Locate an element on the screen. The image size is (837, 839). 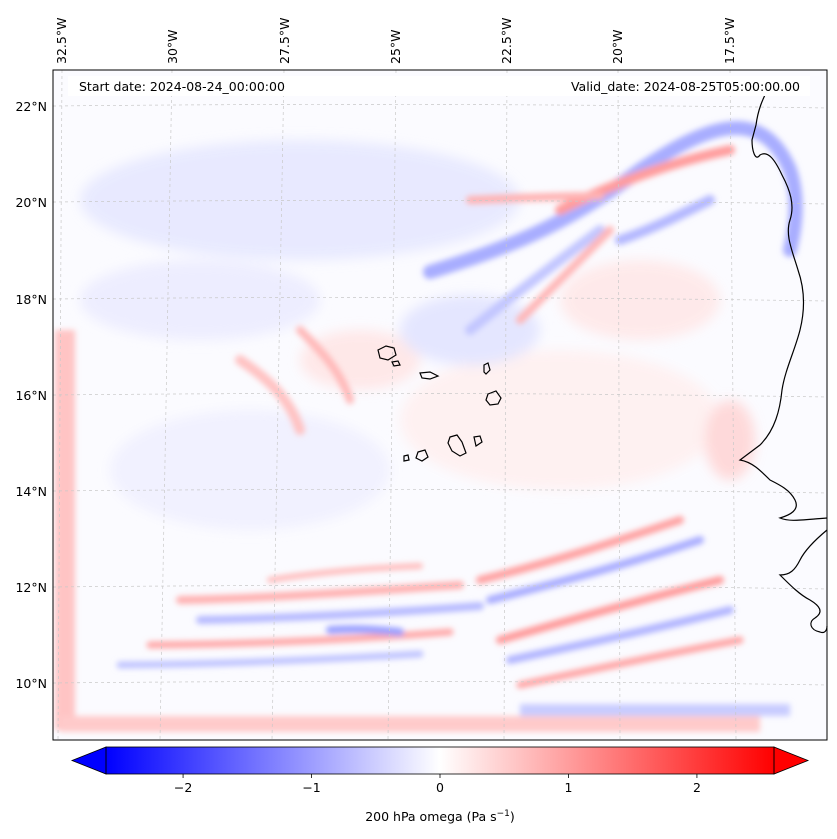
colorbar: −2 −1 0 1 2 200 hPa omega (Pa s−1) is located at coordinates (440, 785).